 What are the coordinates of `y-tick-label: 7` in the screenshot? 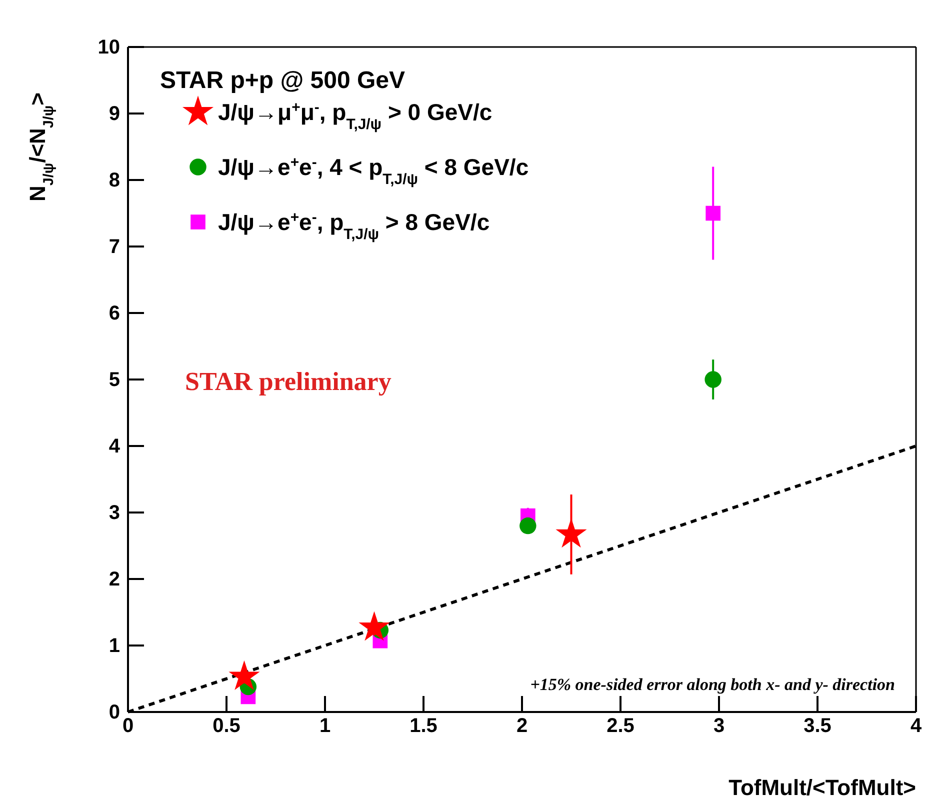 It's located at (114, 247).